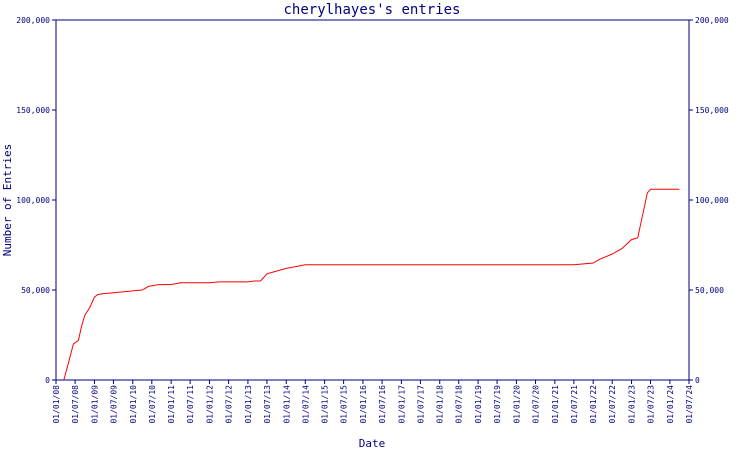 This screenshot has height=455, width=750. Describe the element at coordinates (344, 404) in the screenshot. I see `x-tick-label: 01/07/15` at that location.